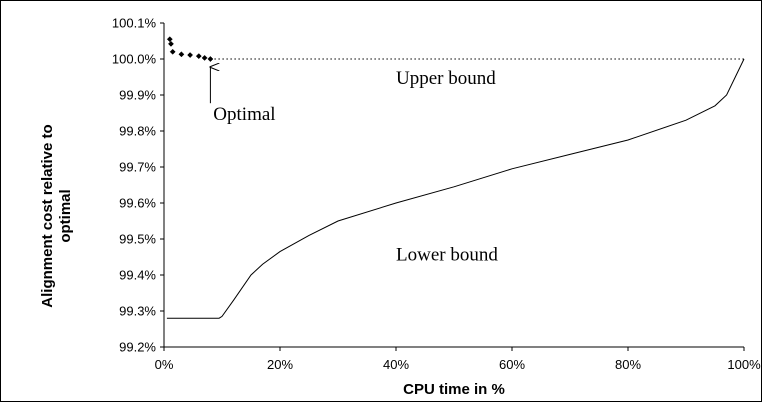  What do you see at coordinates (134, 23) in the screenshot?
I see `y-tick-label: 100.1%` at bounding box center [134, 23].